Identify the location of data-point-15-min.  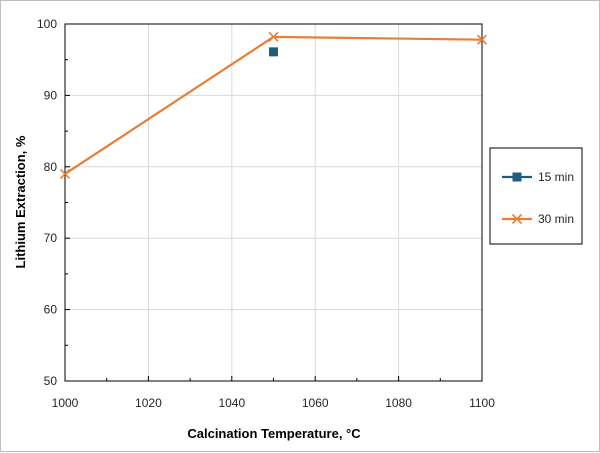
(273, 52).